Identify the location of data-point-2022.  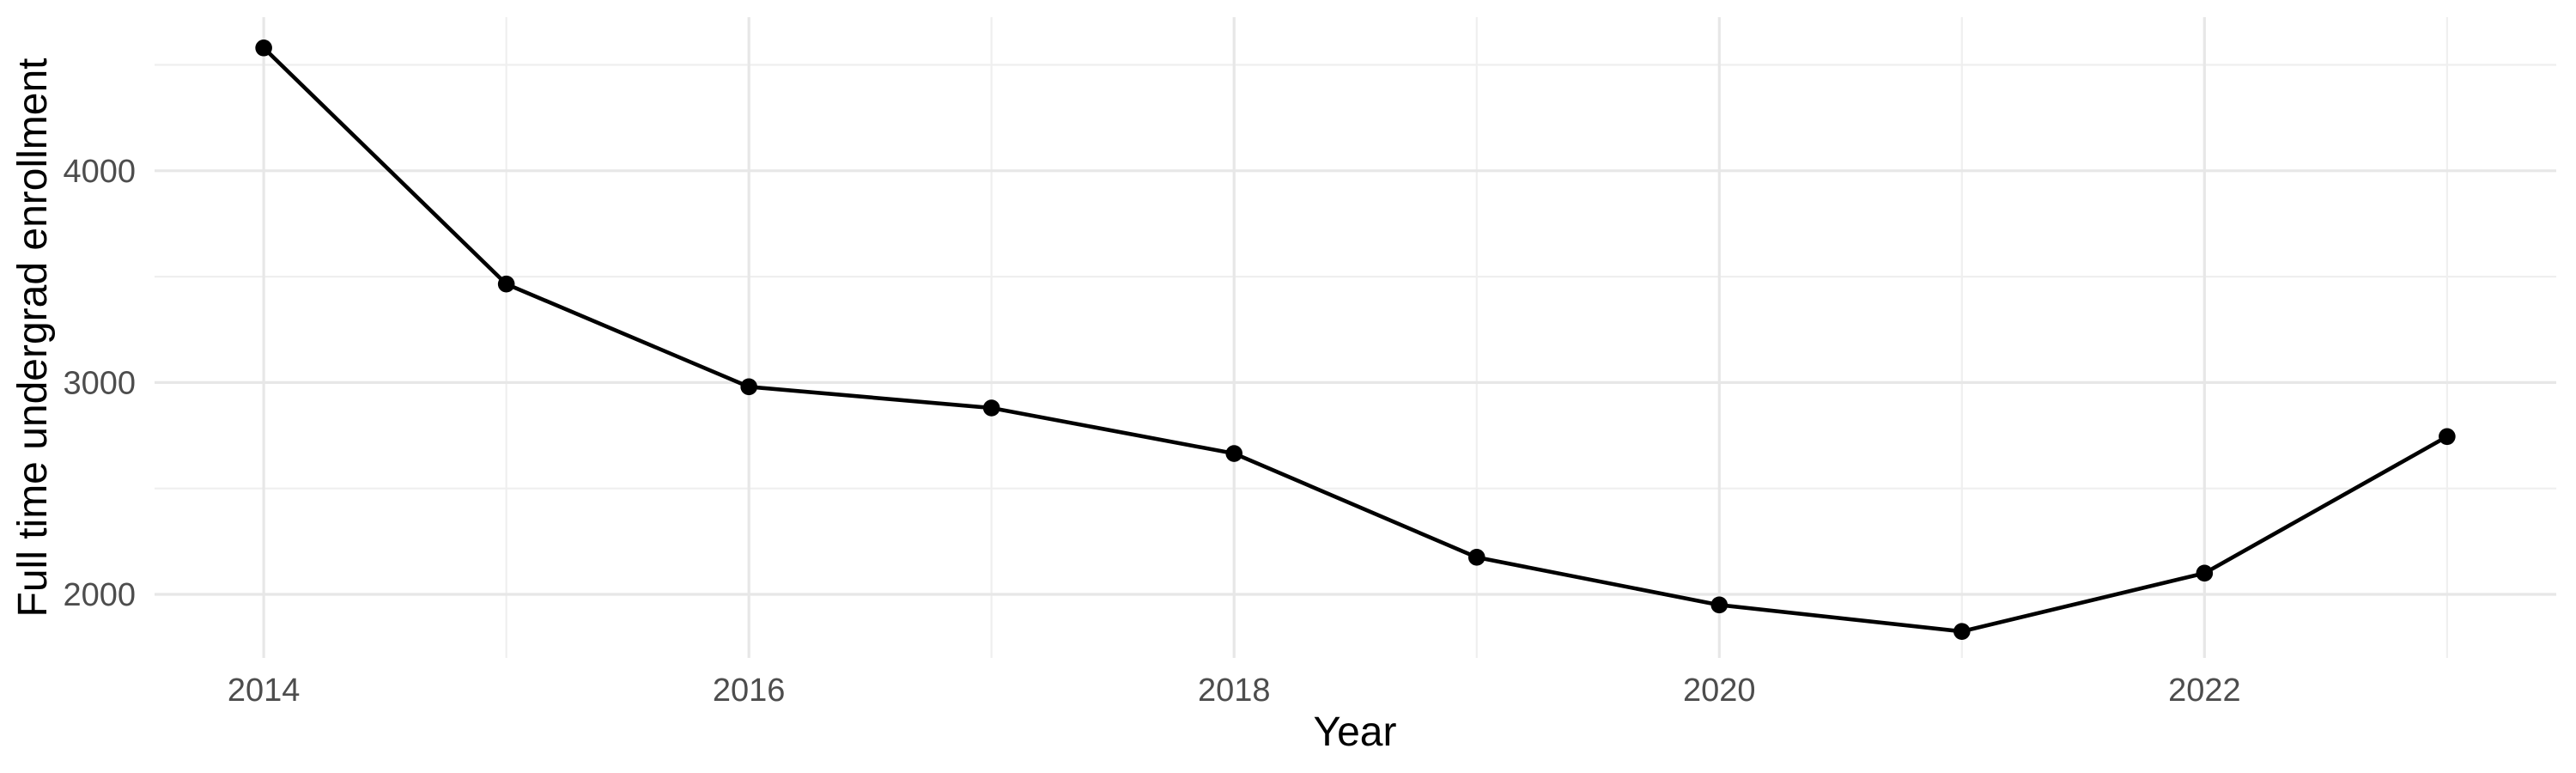
(2205, 573).